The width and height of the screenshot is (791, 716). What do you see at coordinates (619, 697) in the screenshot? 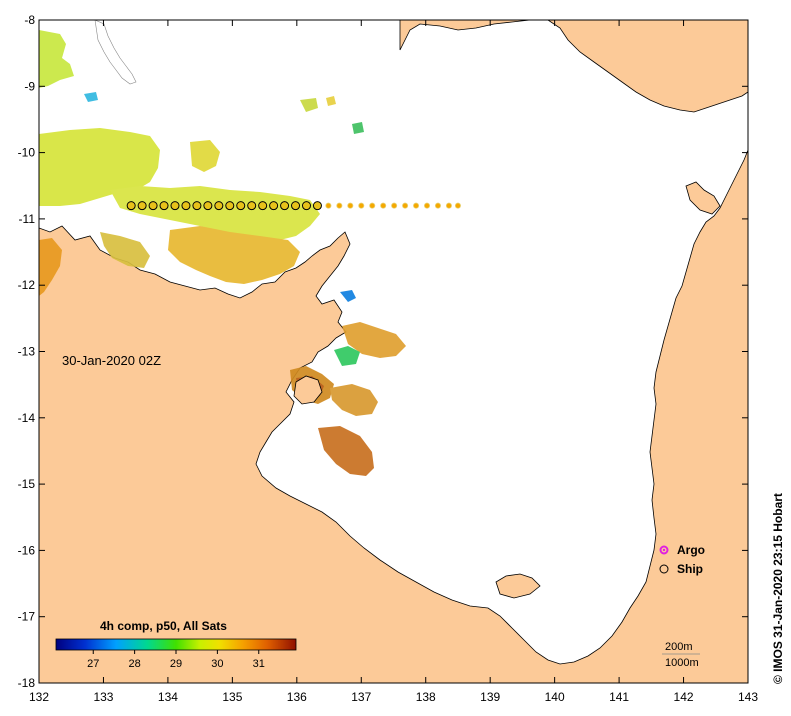
I see `x-tick-label: 141` at bounding box center [619, 697].